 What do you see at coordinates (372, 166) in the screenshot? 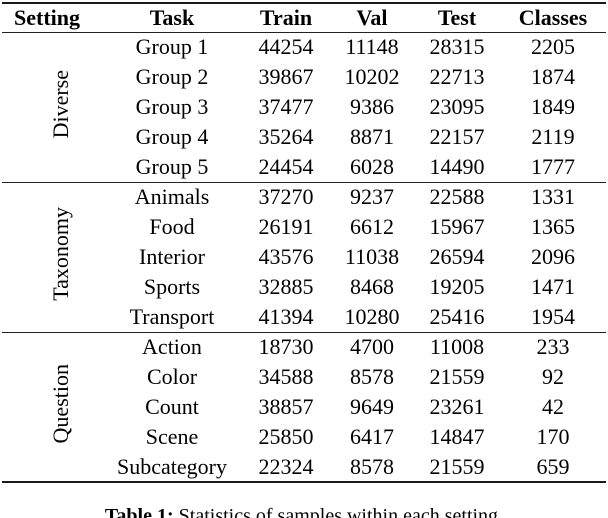
I see `cell-val: 6028` at bounding box center [372, 166].